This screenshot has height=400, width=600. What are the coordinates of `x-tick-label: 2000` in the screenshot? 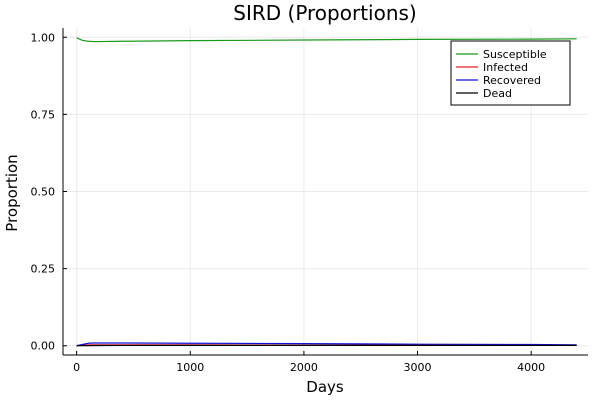 It's located at (304, 367).